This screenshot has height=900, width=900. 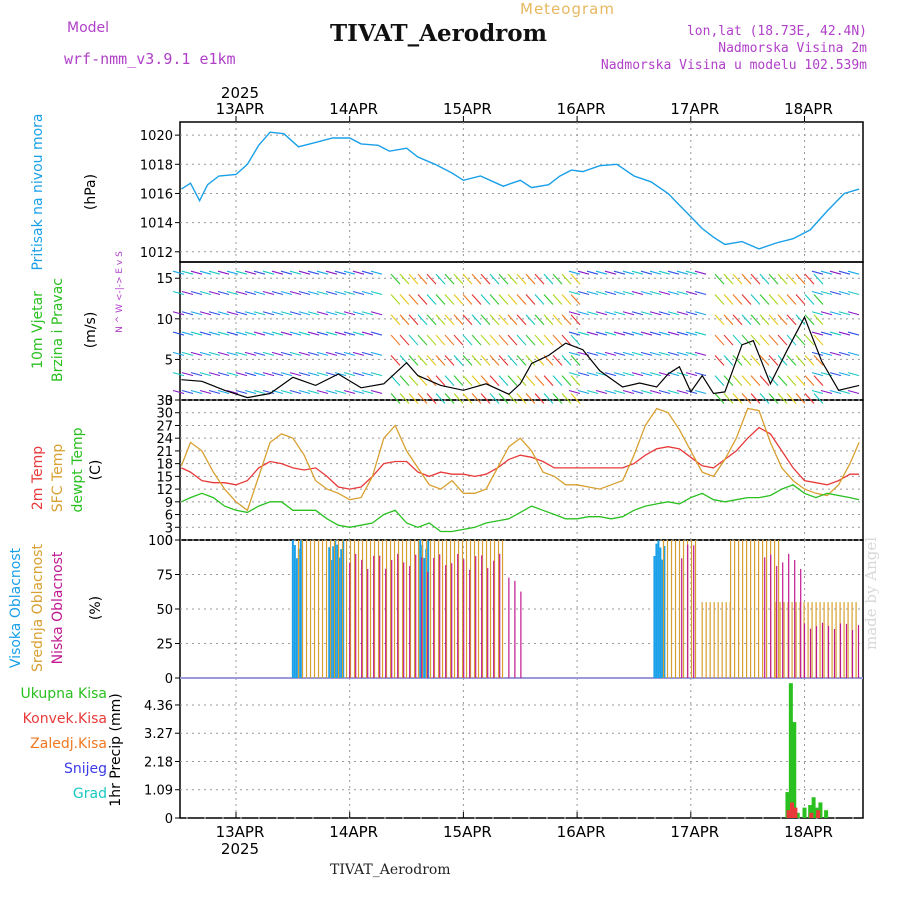 I want to click on wind-direction-legend: N ^ W <-|-> E v S, so click(x=120, y=292).